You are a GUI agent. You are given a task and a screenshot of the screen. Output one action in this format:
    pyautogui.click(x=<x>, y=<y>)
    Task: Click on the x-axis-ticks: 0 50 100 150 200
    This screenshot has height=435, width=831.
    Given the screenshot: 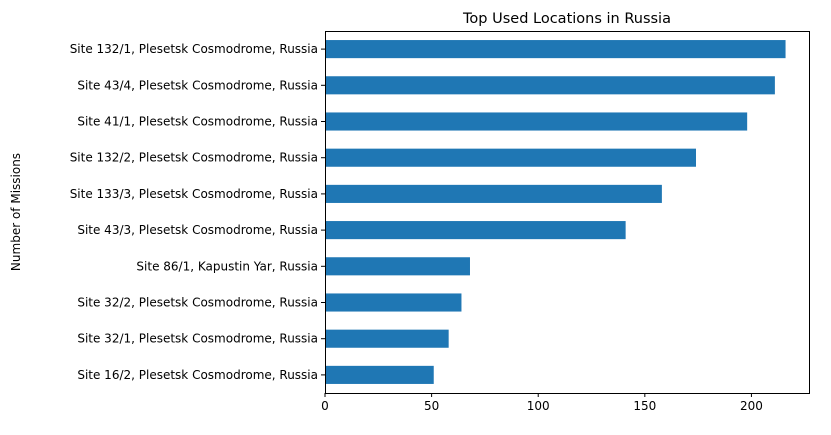 What is the action you would take?
    pyautogui.click(x=542, y=403)
    